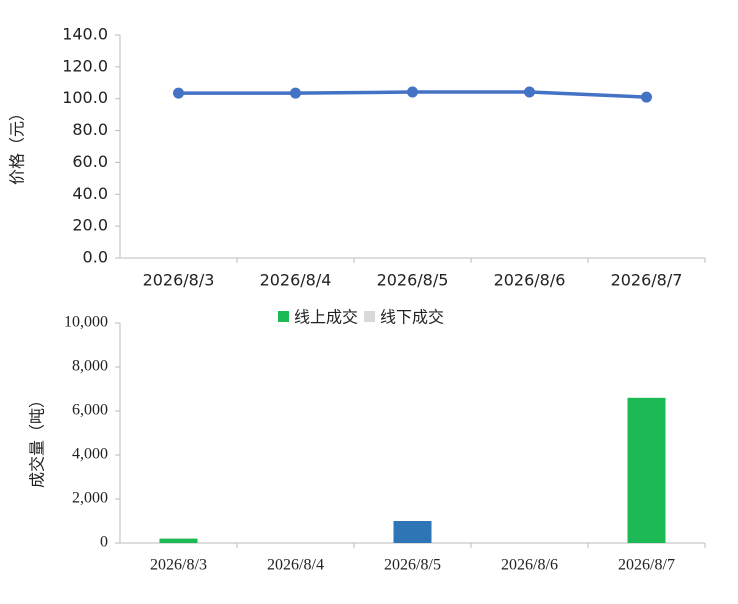 The width and height of the screenshot is (738, 604). What do you see at coordinates (412, 317) in the screenshot?
I see `legend-label: 线下成交` at bounding box center [412, 317].